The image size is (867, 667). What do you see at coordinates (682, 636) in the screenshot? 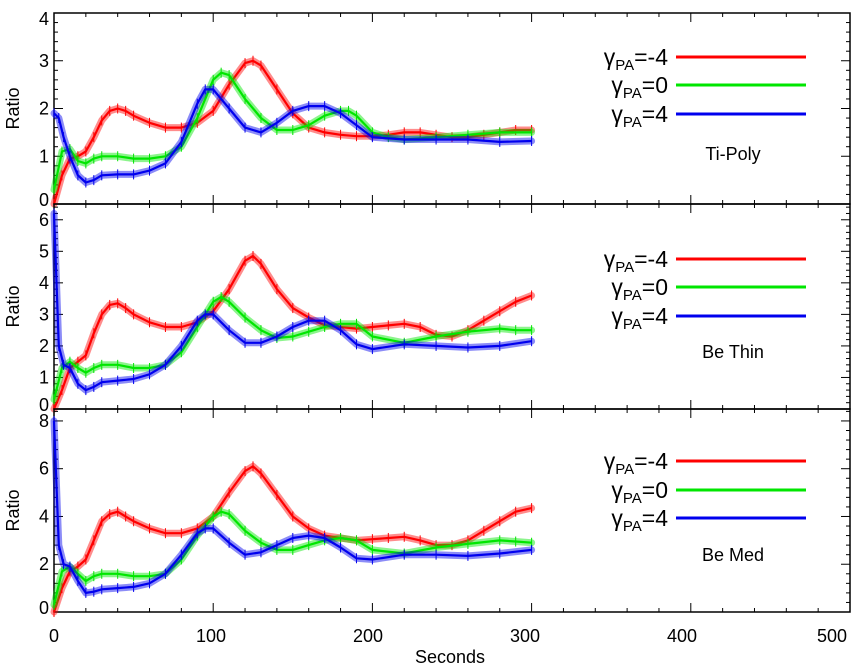
I see `x-tick-label: 400` at bounding box center [682, 636].